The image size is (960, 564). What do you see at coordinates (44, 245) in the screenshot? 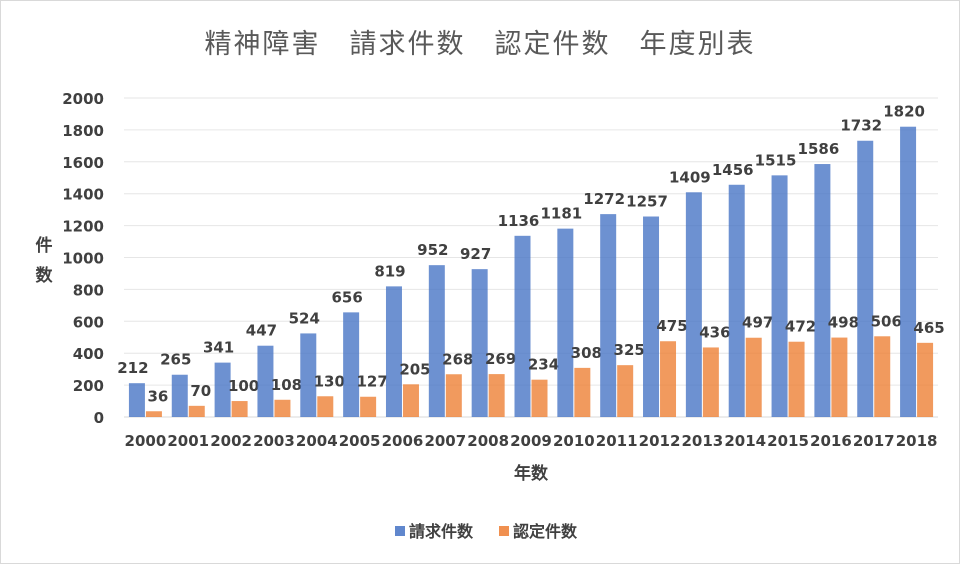
I see `y-axis-label: 件` at bounding box center [44, 245].